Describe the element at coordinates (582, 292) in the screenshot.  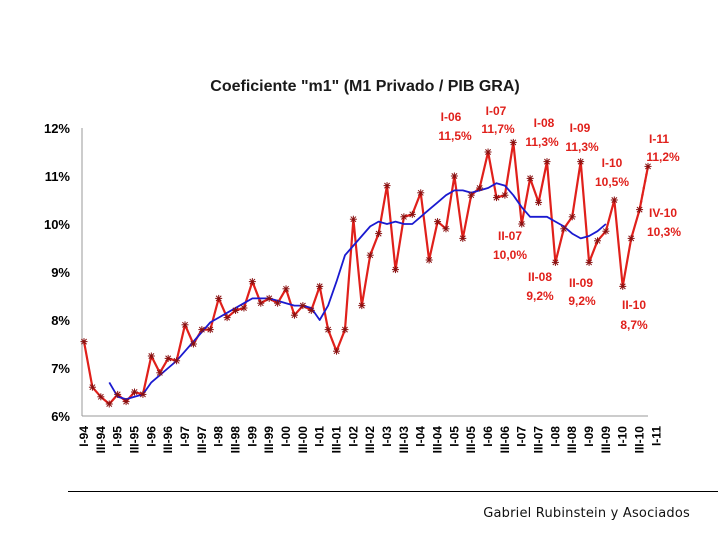
I see `annotation: II-09 9,2%` at that location.